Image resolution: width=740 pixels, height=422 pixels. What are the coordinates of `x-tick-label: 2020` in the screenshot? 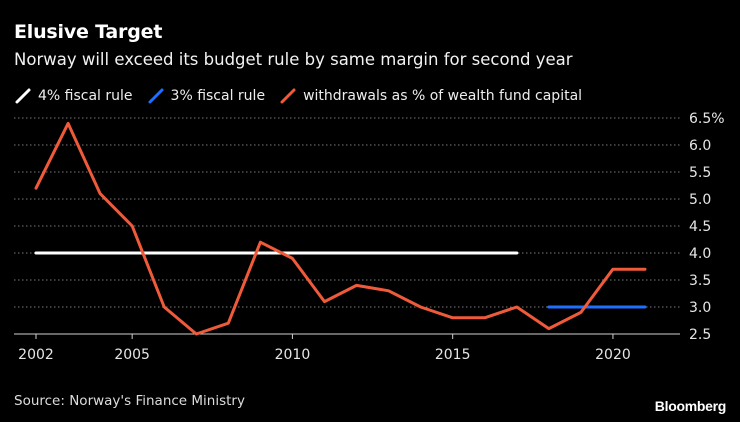 It's located at (613, 355).